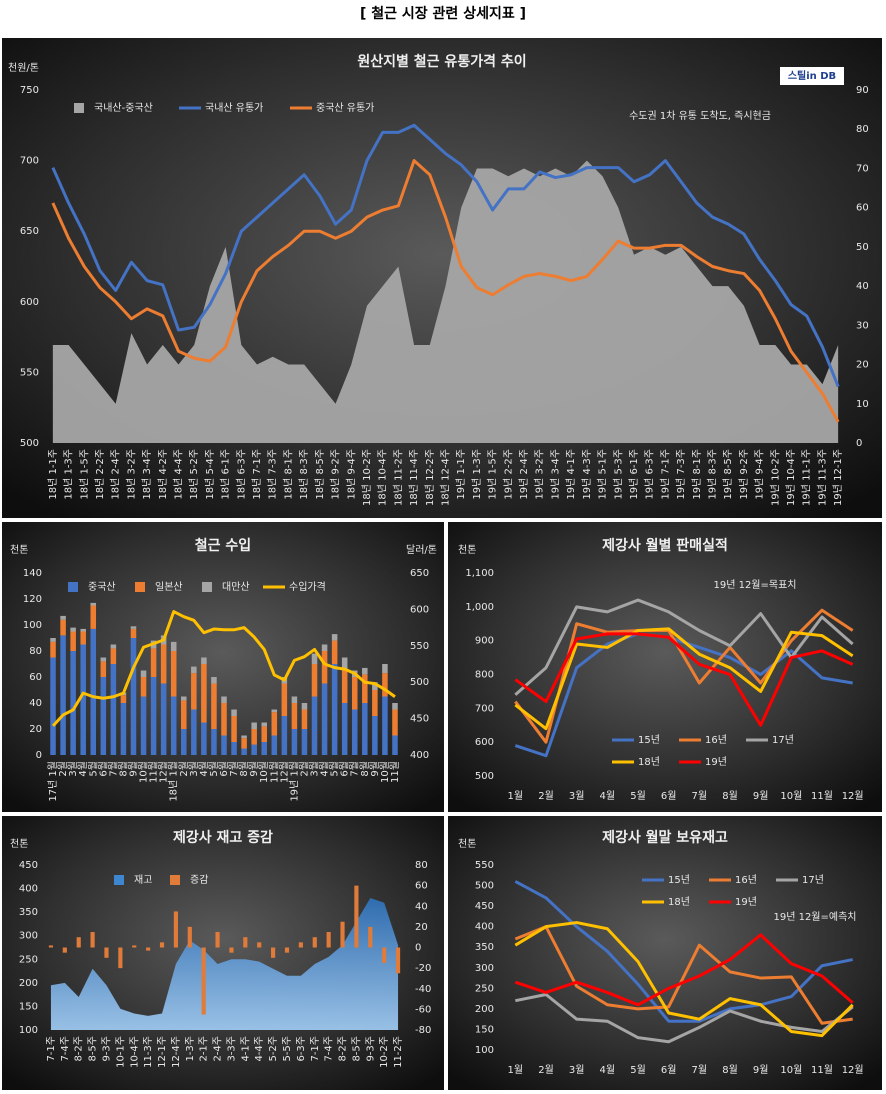 The width and height of the screenshot is (886, 1094). What do you see at coordinates (862, 286) in the screenshot?
I see `y2-tick-label: 40` at bounding box center [862, 286].